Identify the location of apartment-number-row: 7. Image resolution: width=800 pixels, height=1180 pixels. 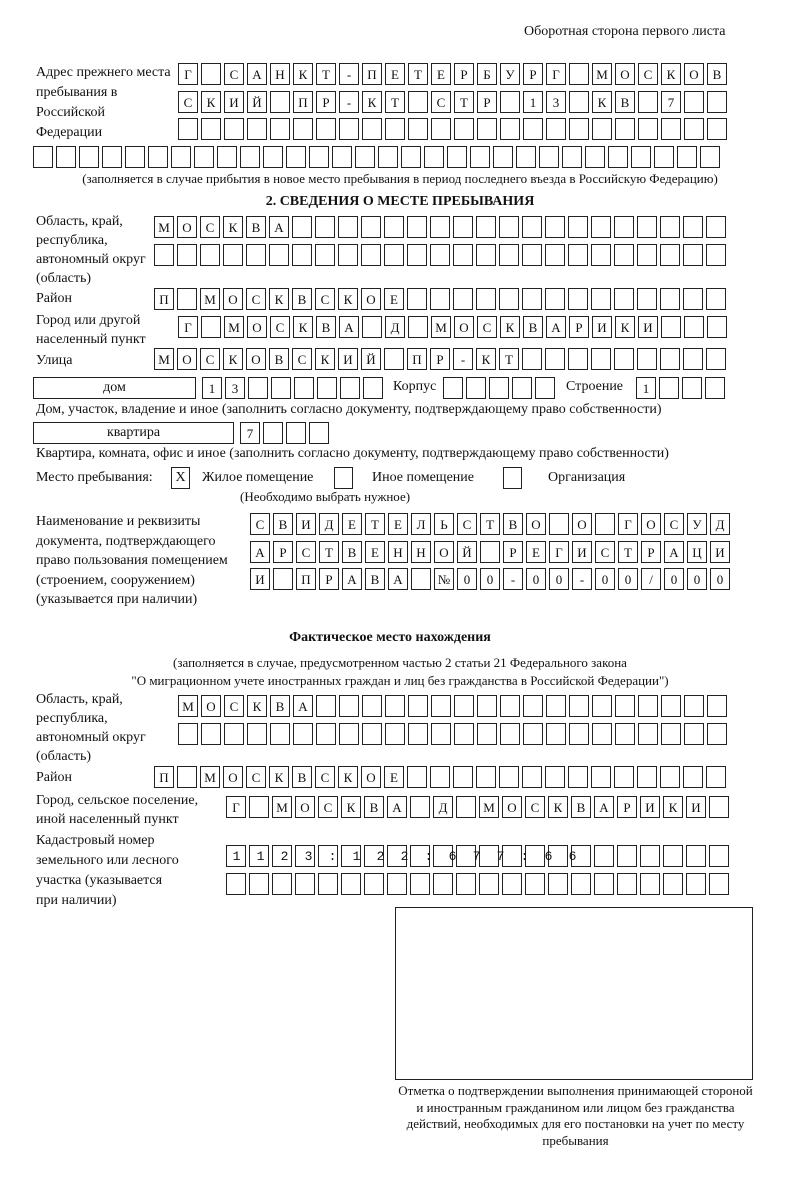
(286, 433).